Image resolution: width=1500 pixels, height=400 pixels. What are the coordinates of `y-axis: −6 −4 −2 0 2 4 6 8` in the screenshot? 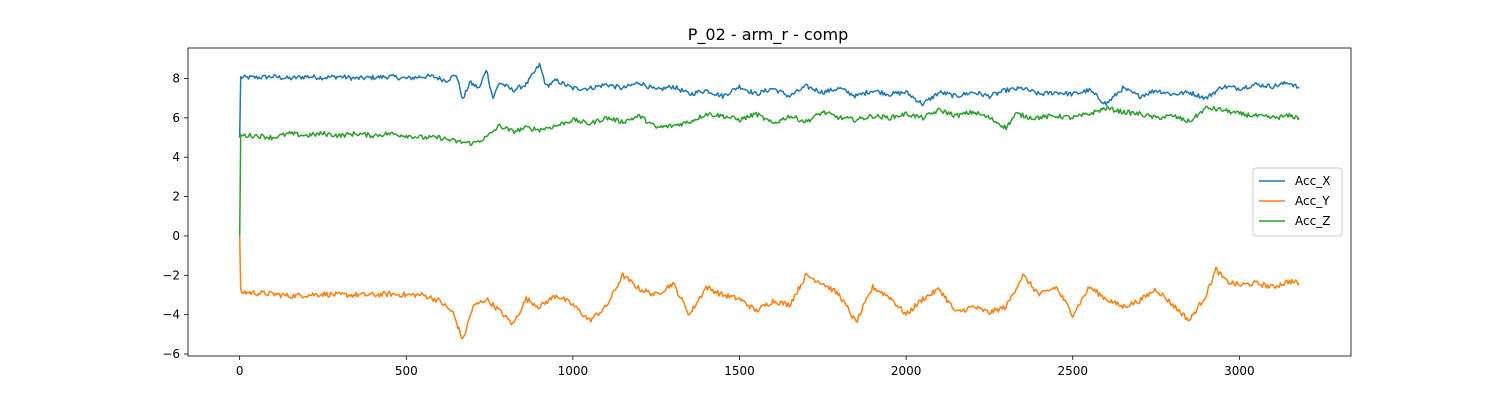 It's located at (175, 216).